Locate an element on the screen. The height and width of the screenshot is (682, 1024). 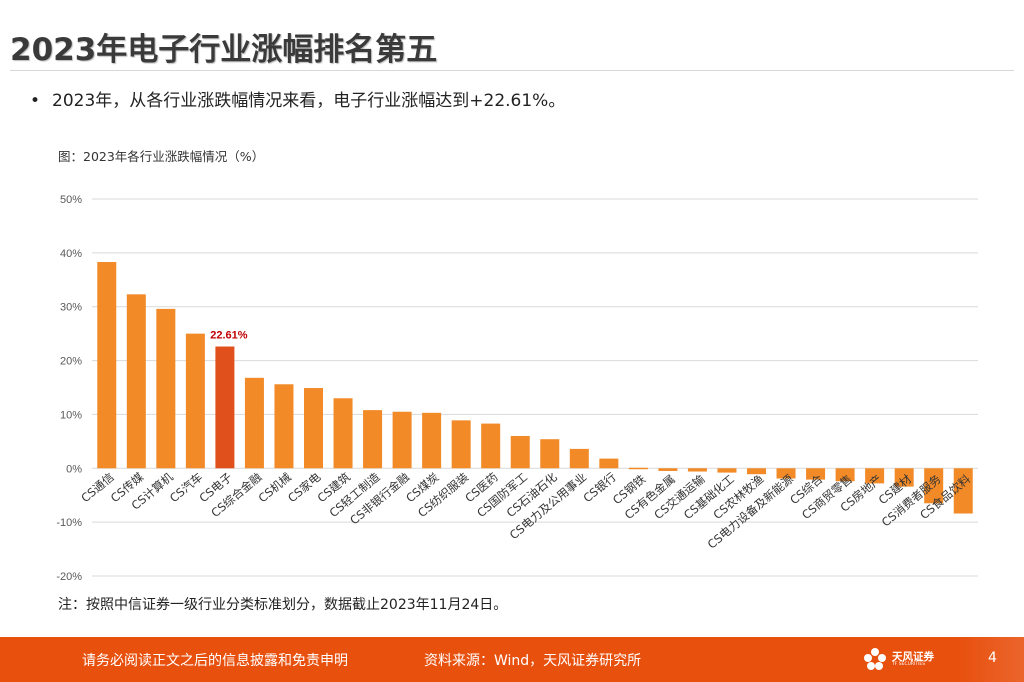
y-tick-label: 0% is located at coordinates (74, 469).